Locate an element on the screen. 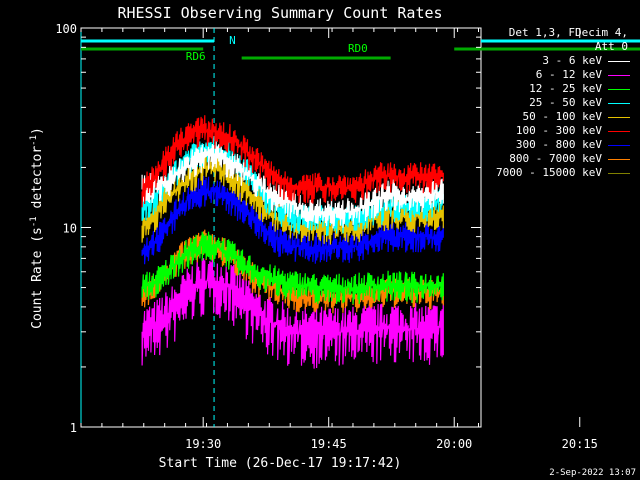  legend-label: 800 - 7000 keV is located at coordinates (555, 158).